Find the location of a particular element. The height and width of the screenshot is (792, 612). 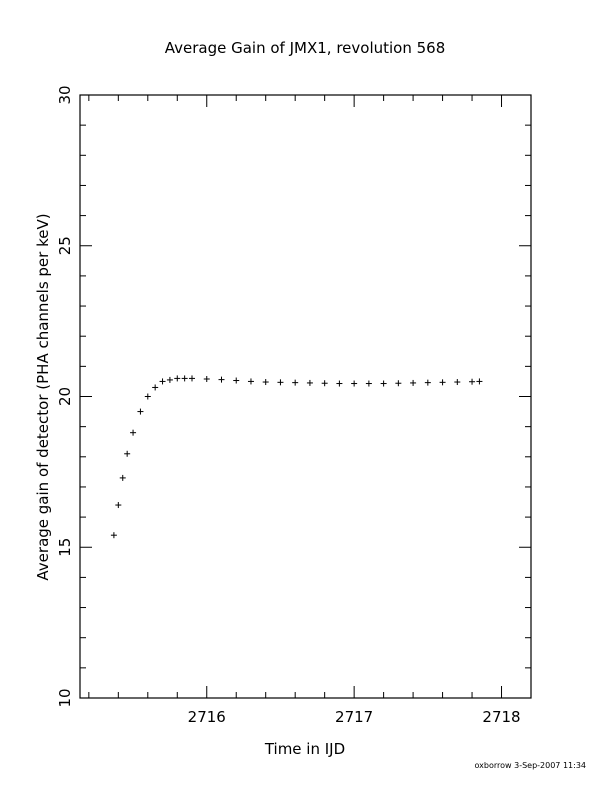

y-tick-label: 10 is located at coordinates (65, 697).